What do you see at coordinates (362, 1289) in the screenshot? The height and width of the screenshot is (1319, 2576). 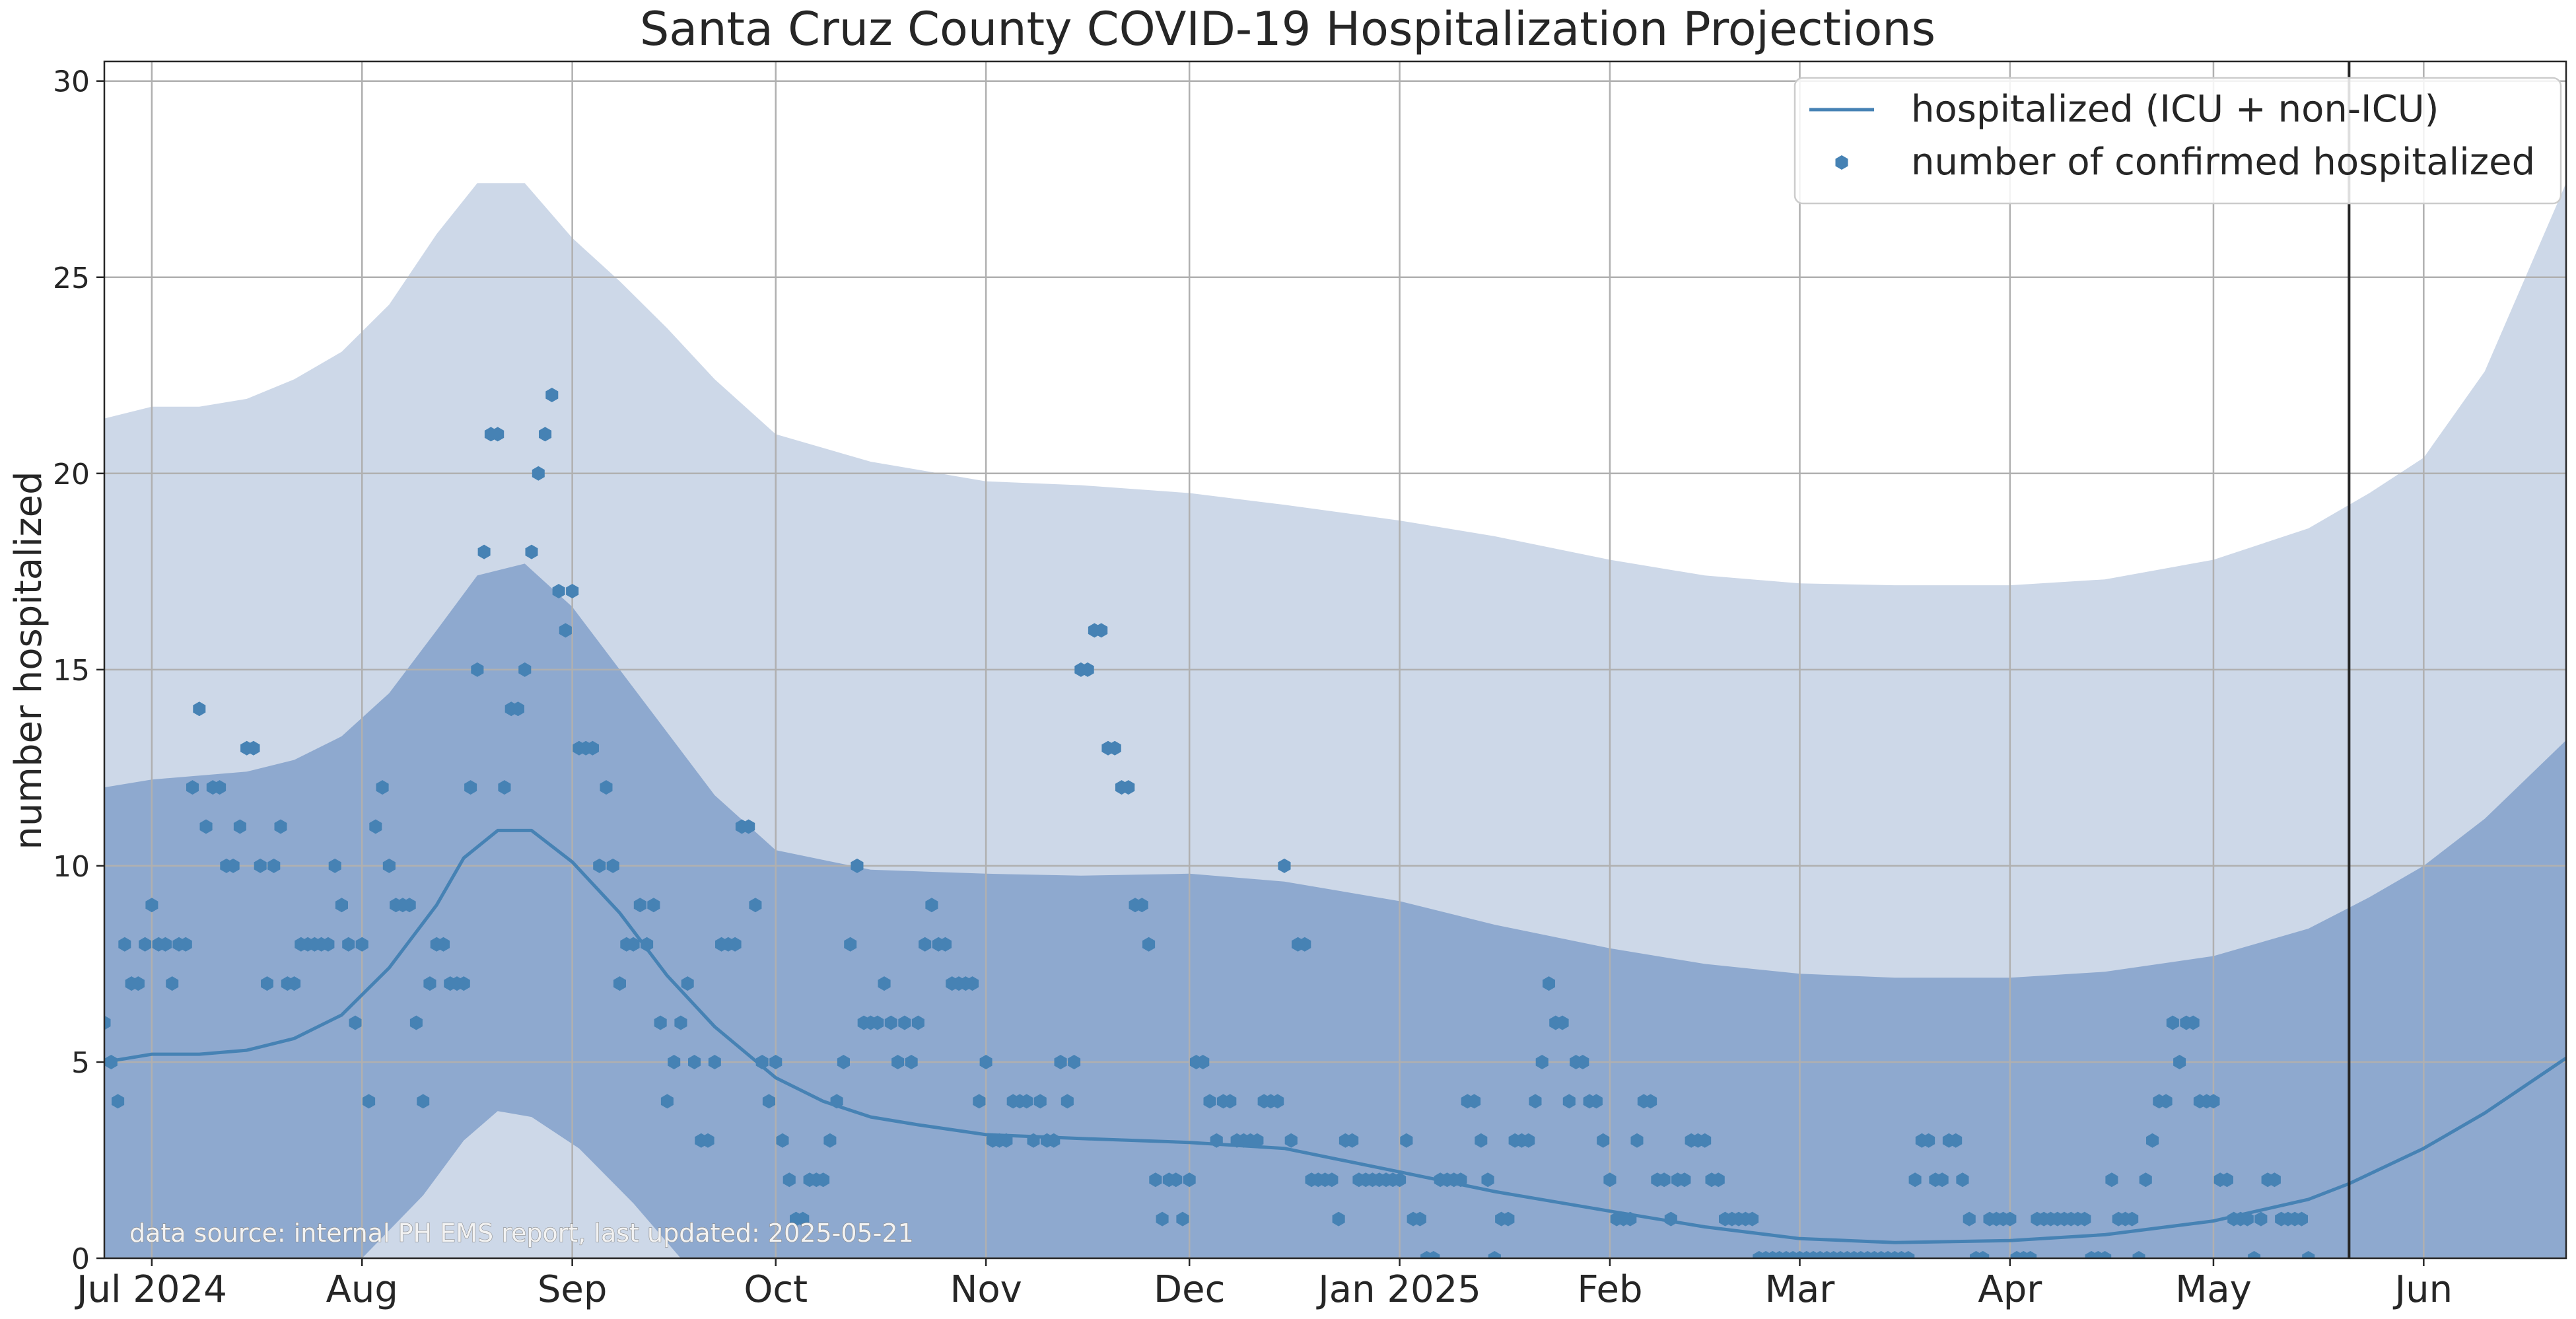 I see `x-tick-label: Aug` at bounding box center [362, 1289].